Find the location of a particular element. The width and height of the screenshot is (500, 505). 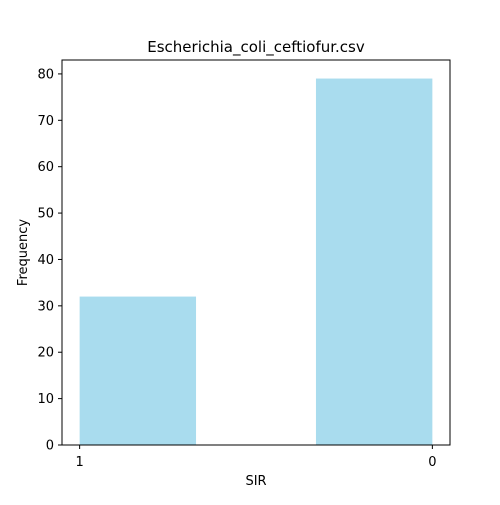

x-tick-label: 0 is located at coordinates (432, 462).